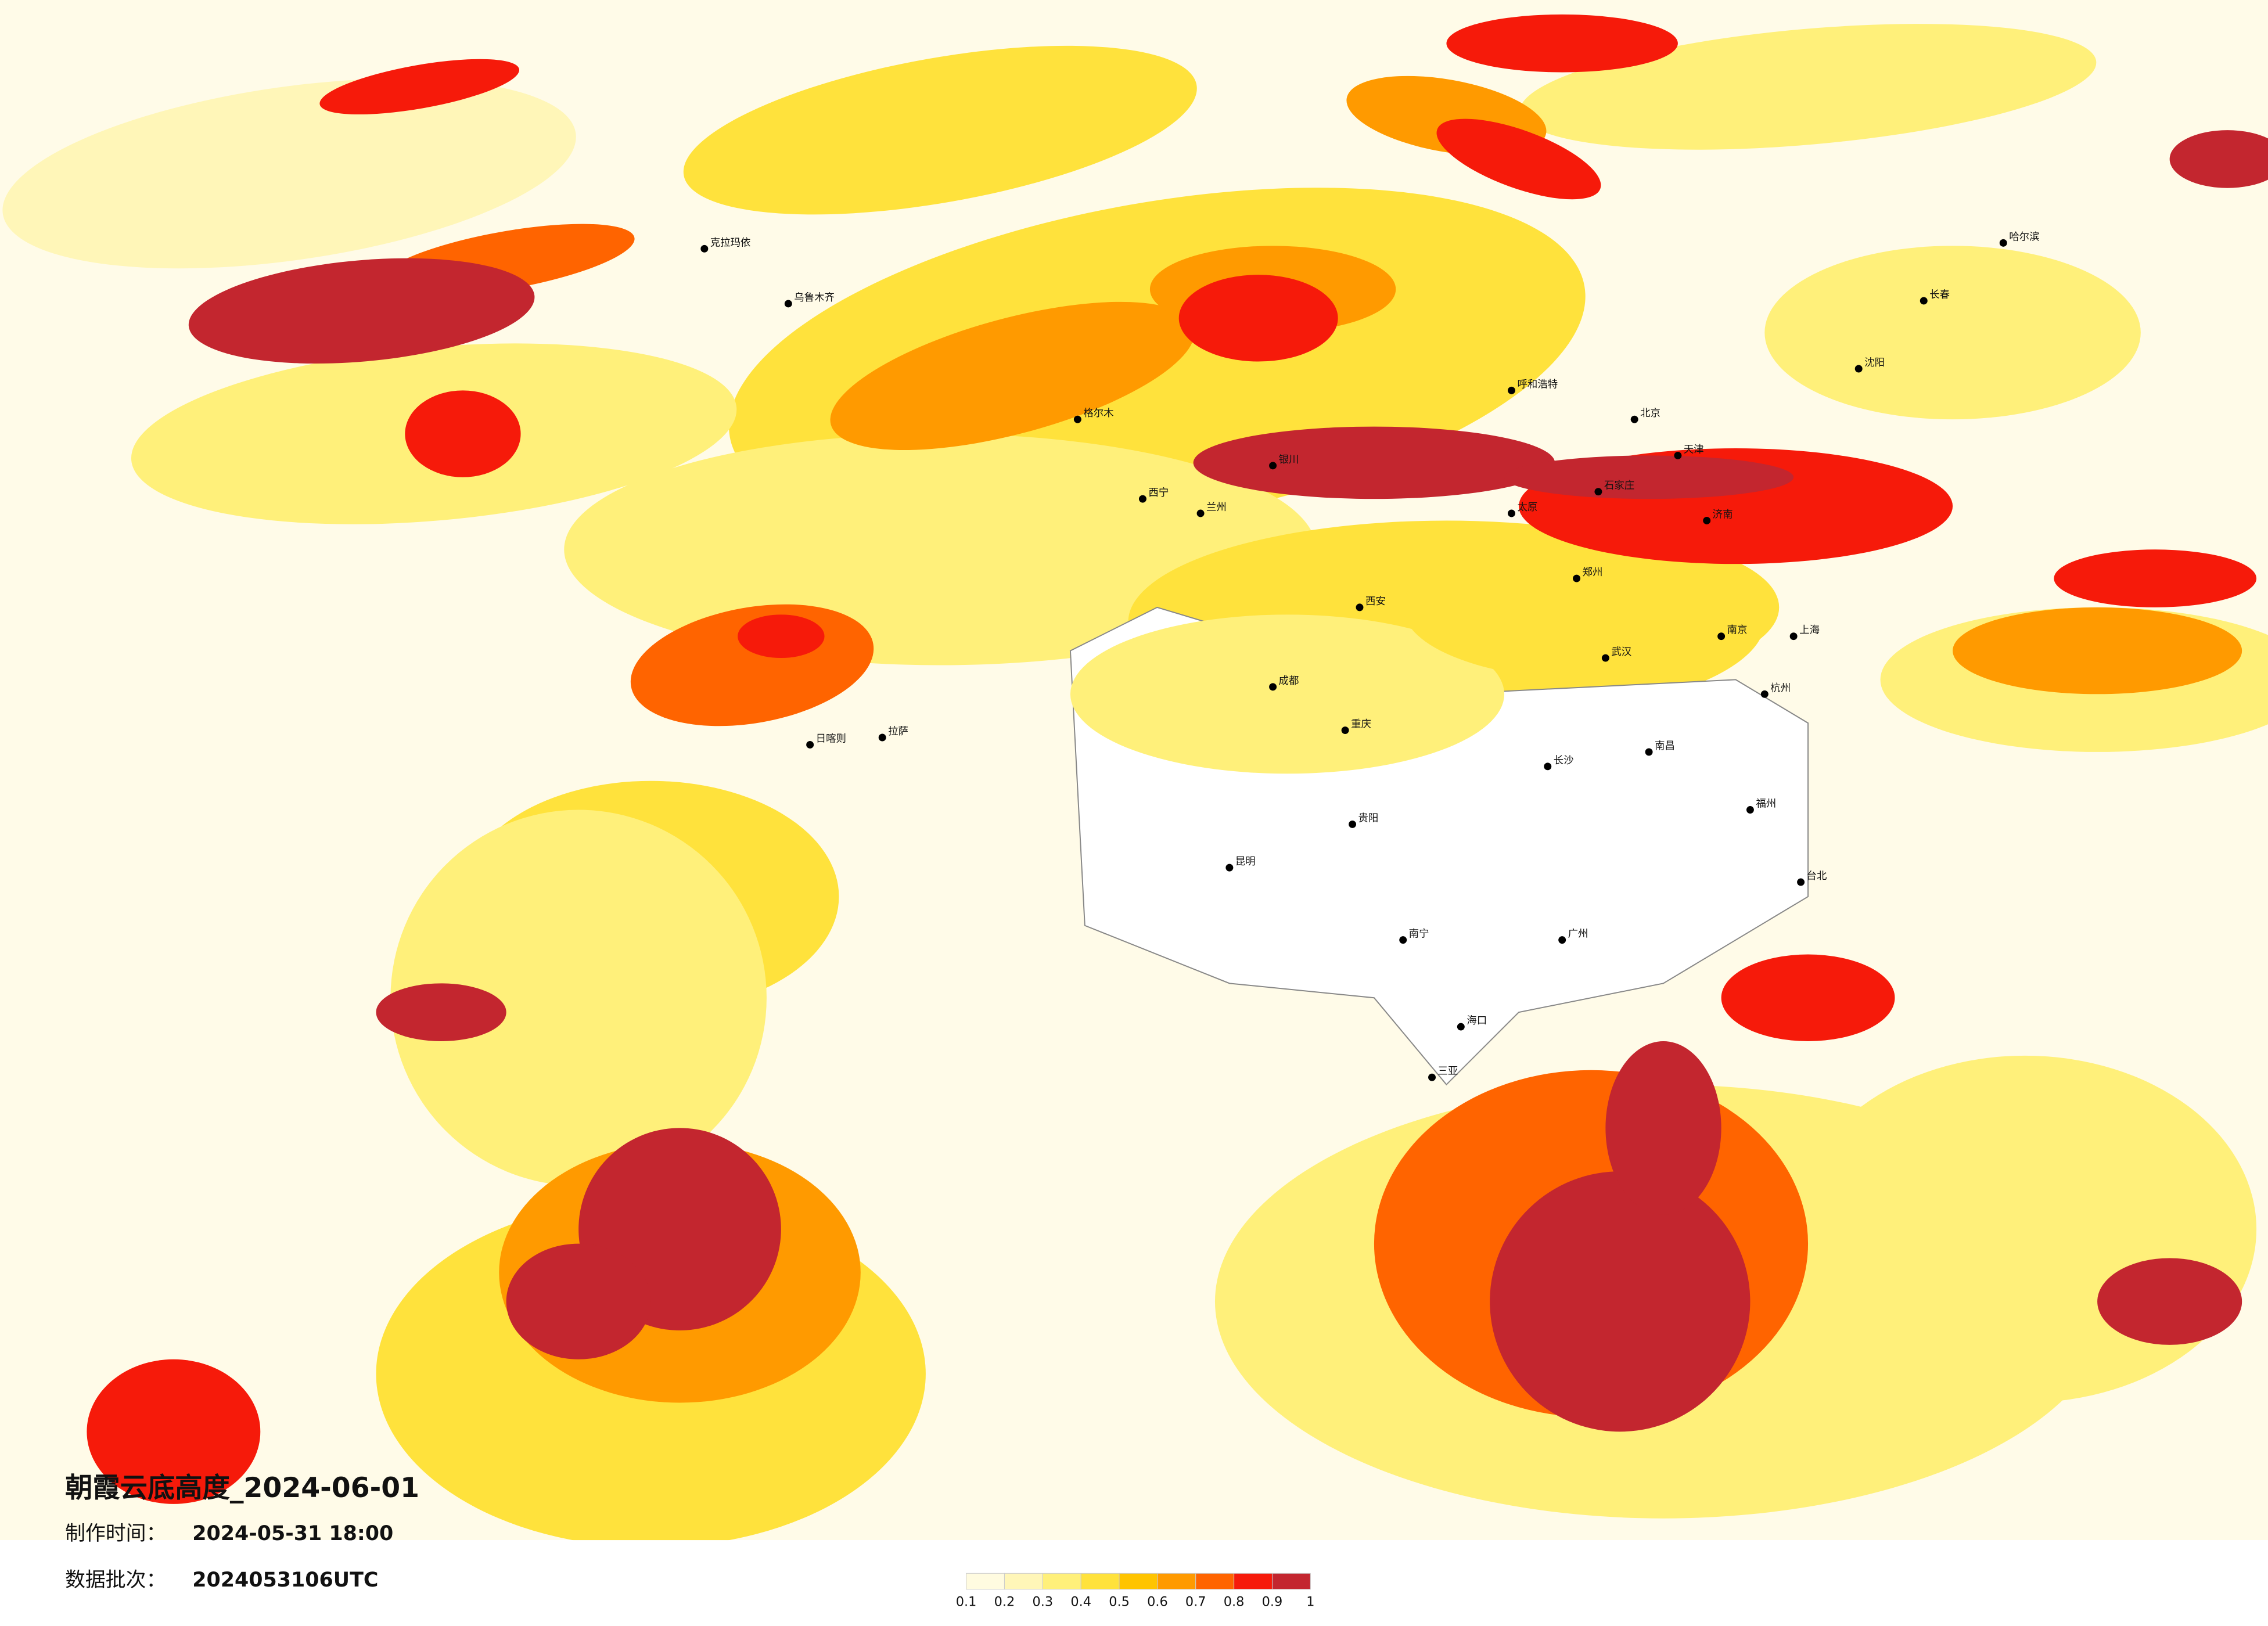 The width and height of the screenshot is (2268, 1626). Describe the element at coordinates (1135, 1591) in the screenshot. I see `legend: 0.1 0.2 0.3 0.4 0.5 0.6 0.7 0.8 0.9 1` at that location.